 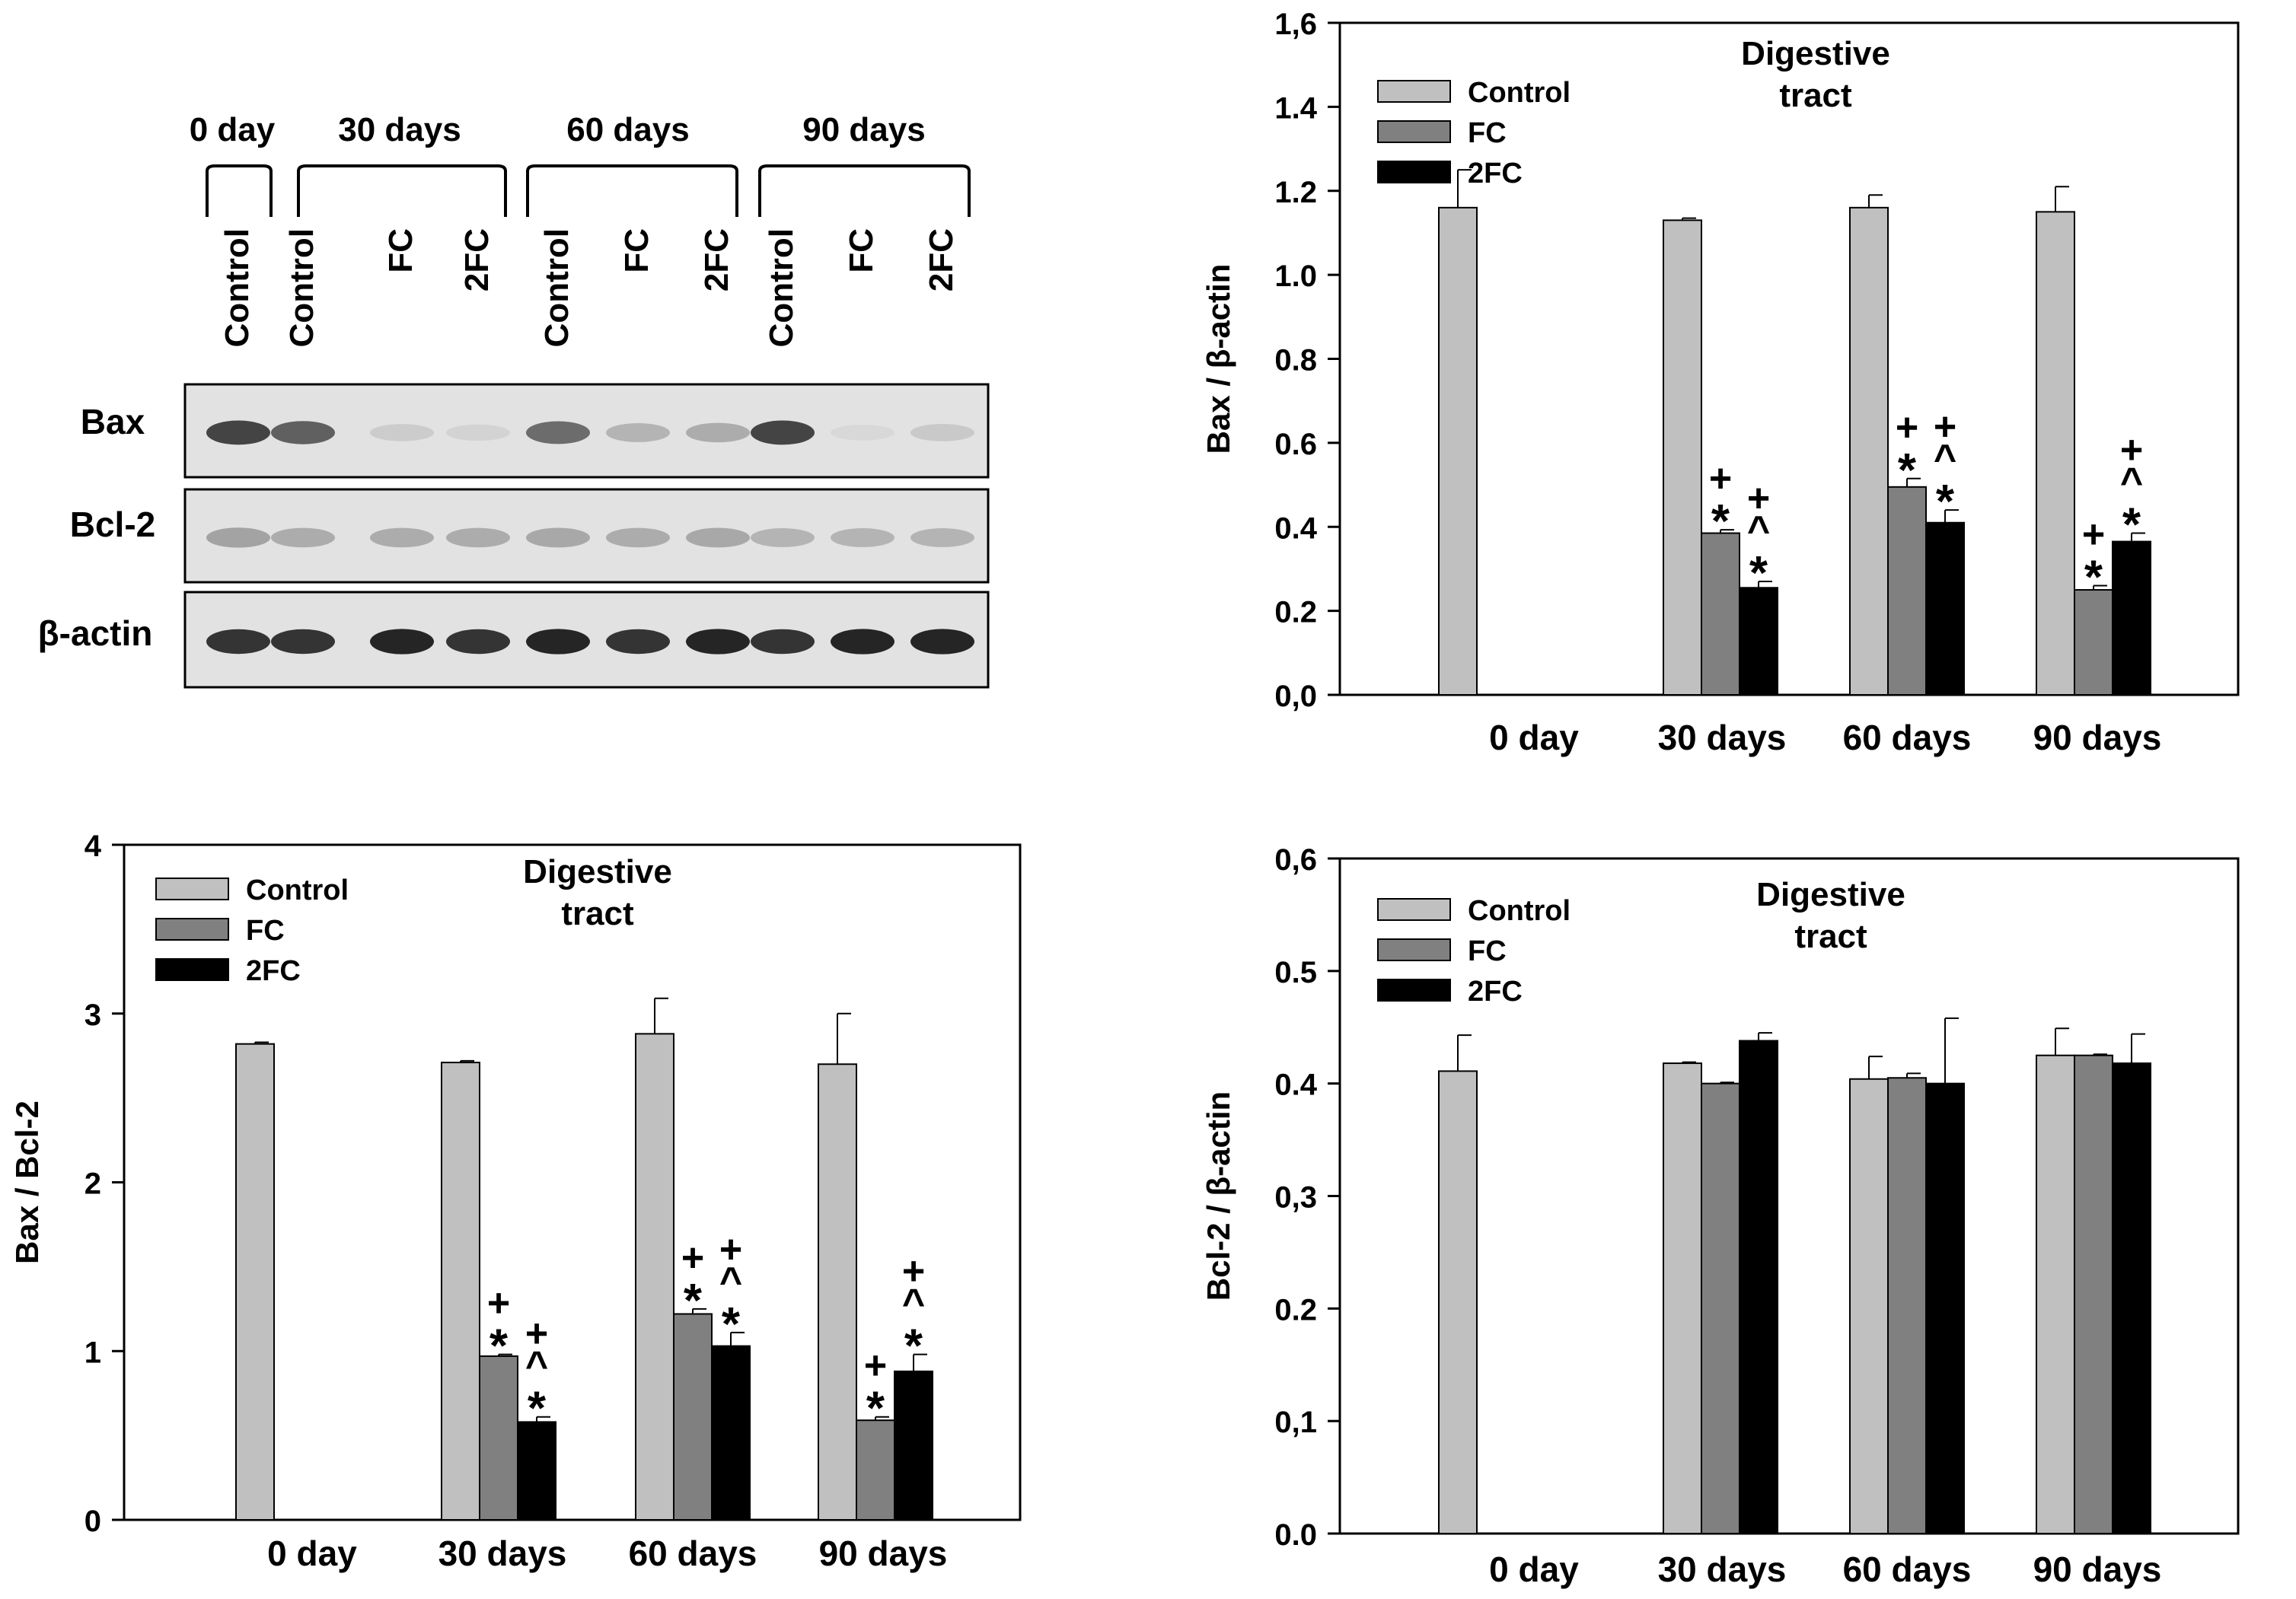 What do you see at coordinates (93, 1352) in the screenshot?
I see `y-tick-label: 1` at bounding box center [93, 1352].